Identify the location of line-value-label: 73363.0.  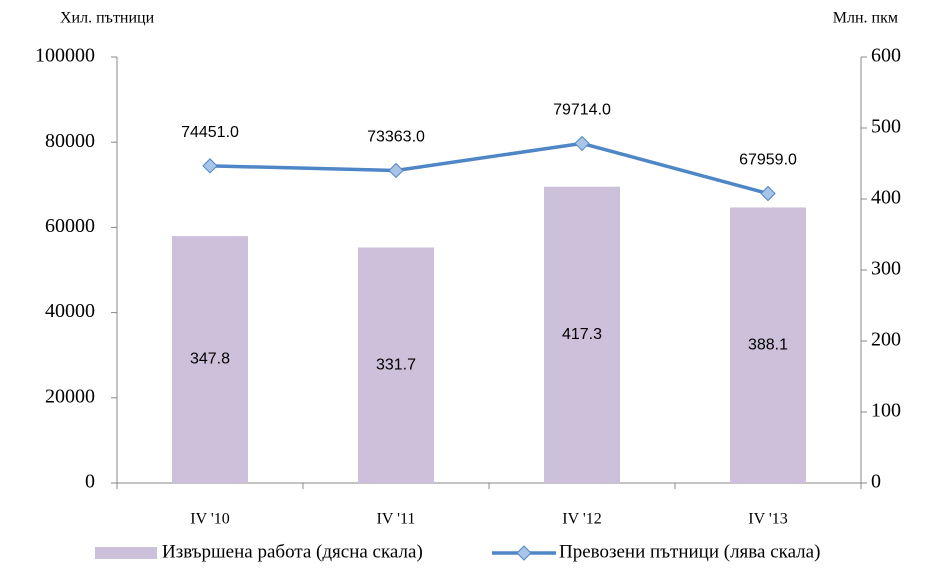
(396, 137).